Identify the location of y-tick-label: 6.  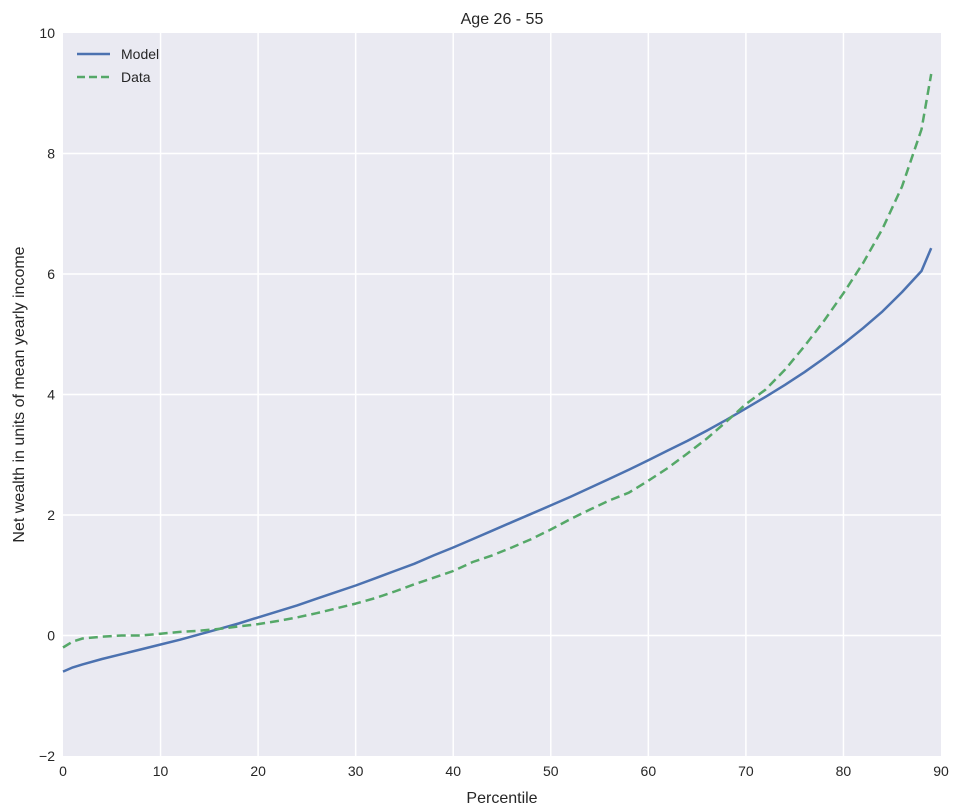
(51, 274).